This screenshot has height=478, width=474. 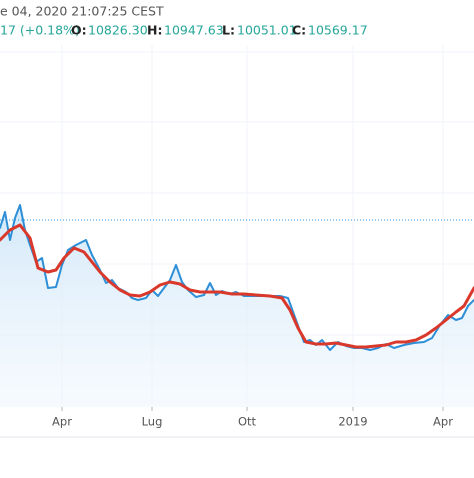 I want to click on open-label: O:, so click(x=79, y=30).